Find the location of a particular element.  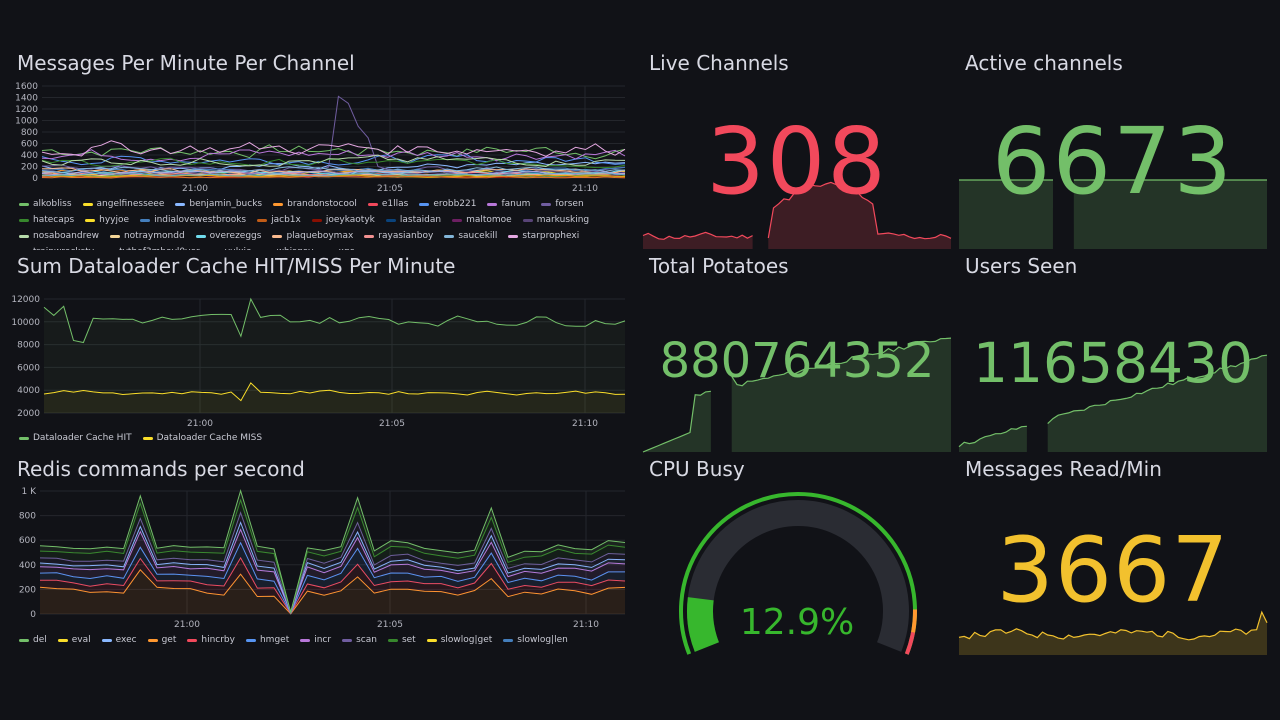

series-line-saucekill is located at coordinates (333, 169).